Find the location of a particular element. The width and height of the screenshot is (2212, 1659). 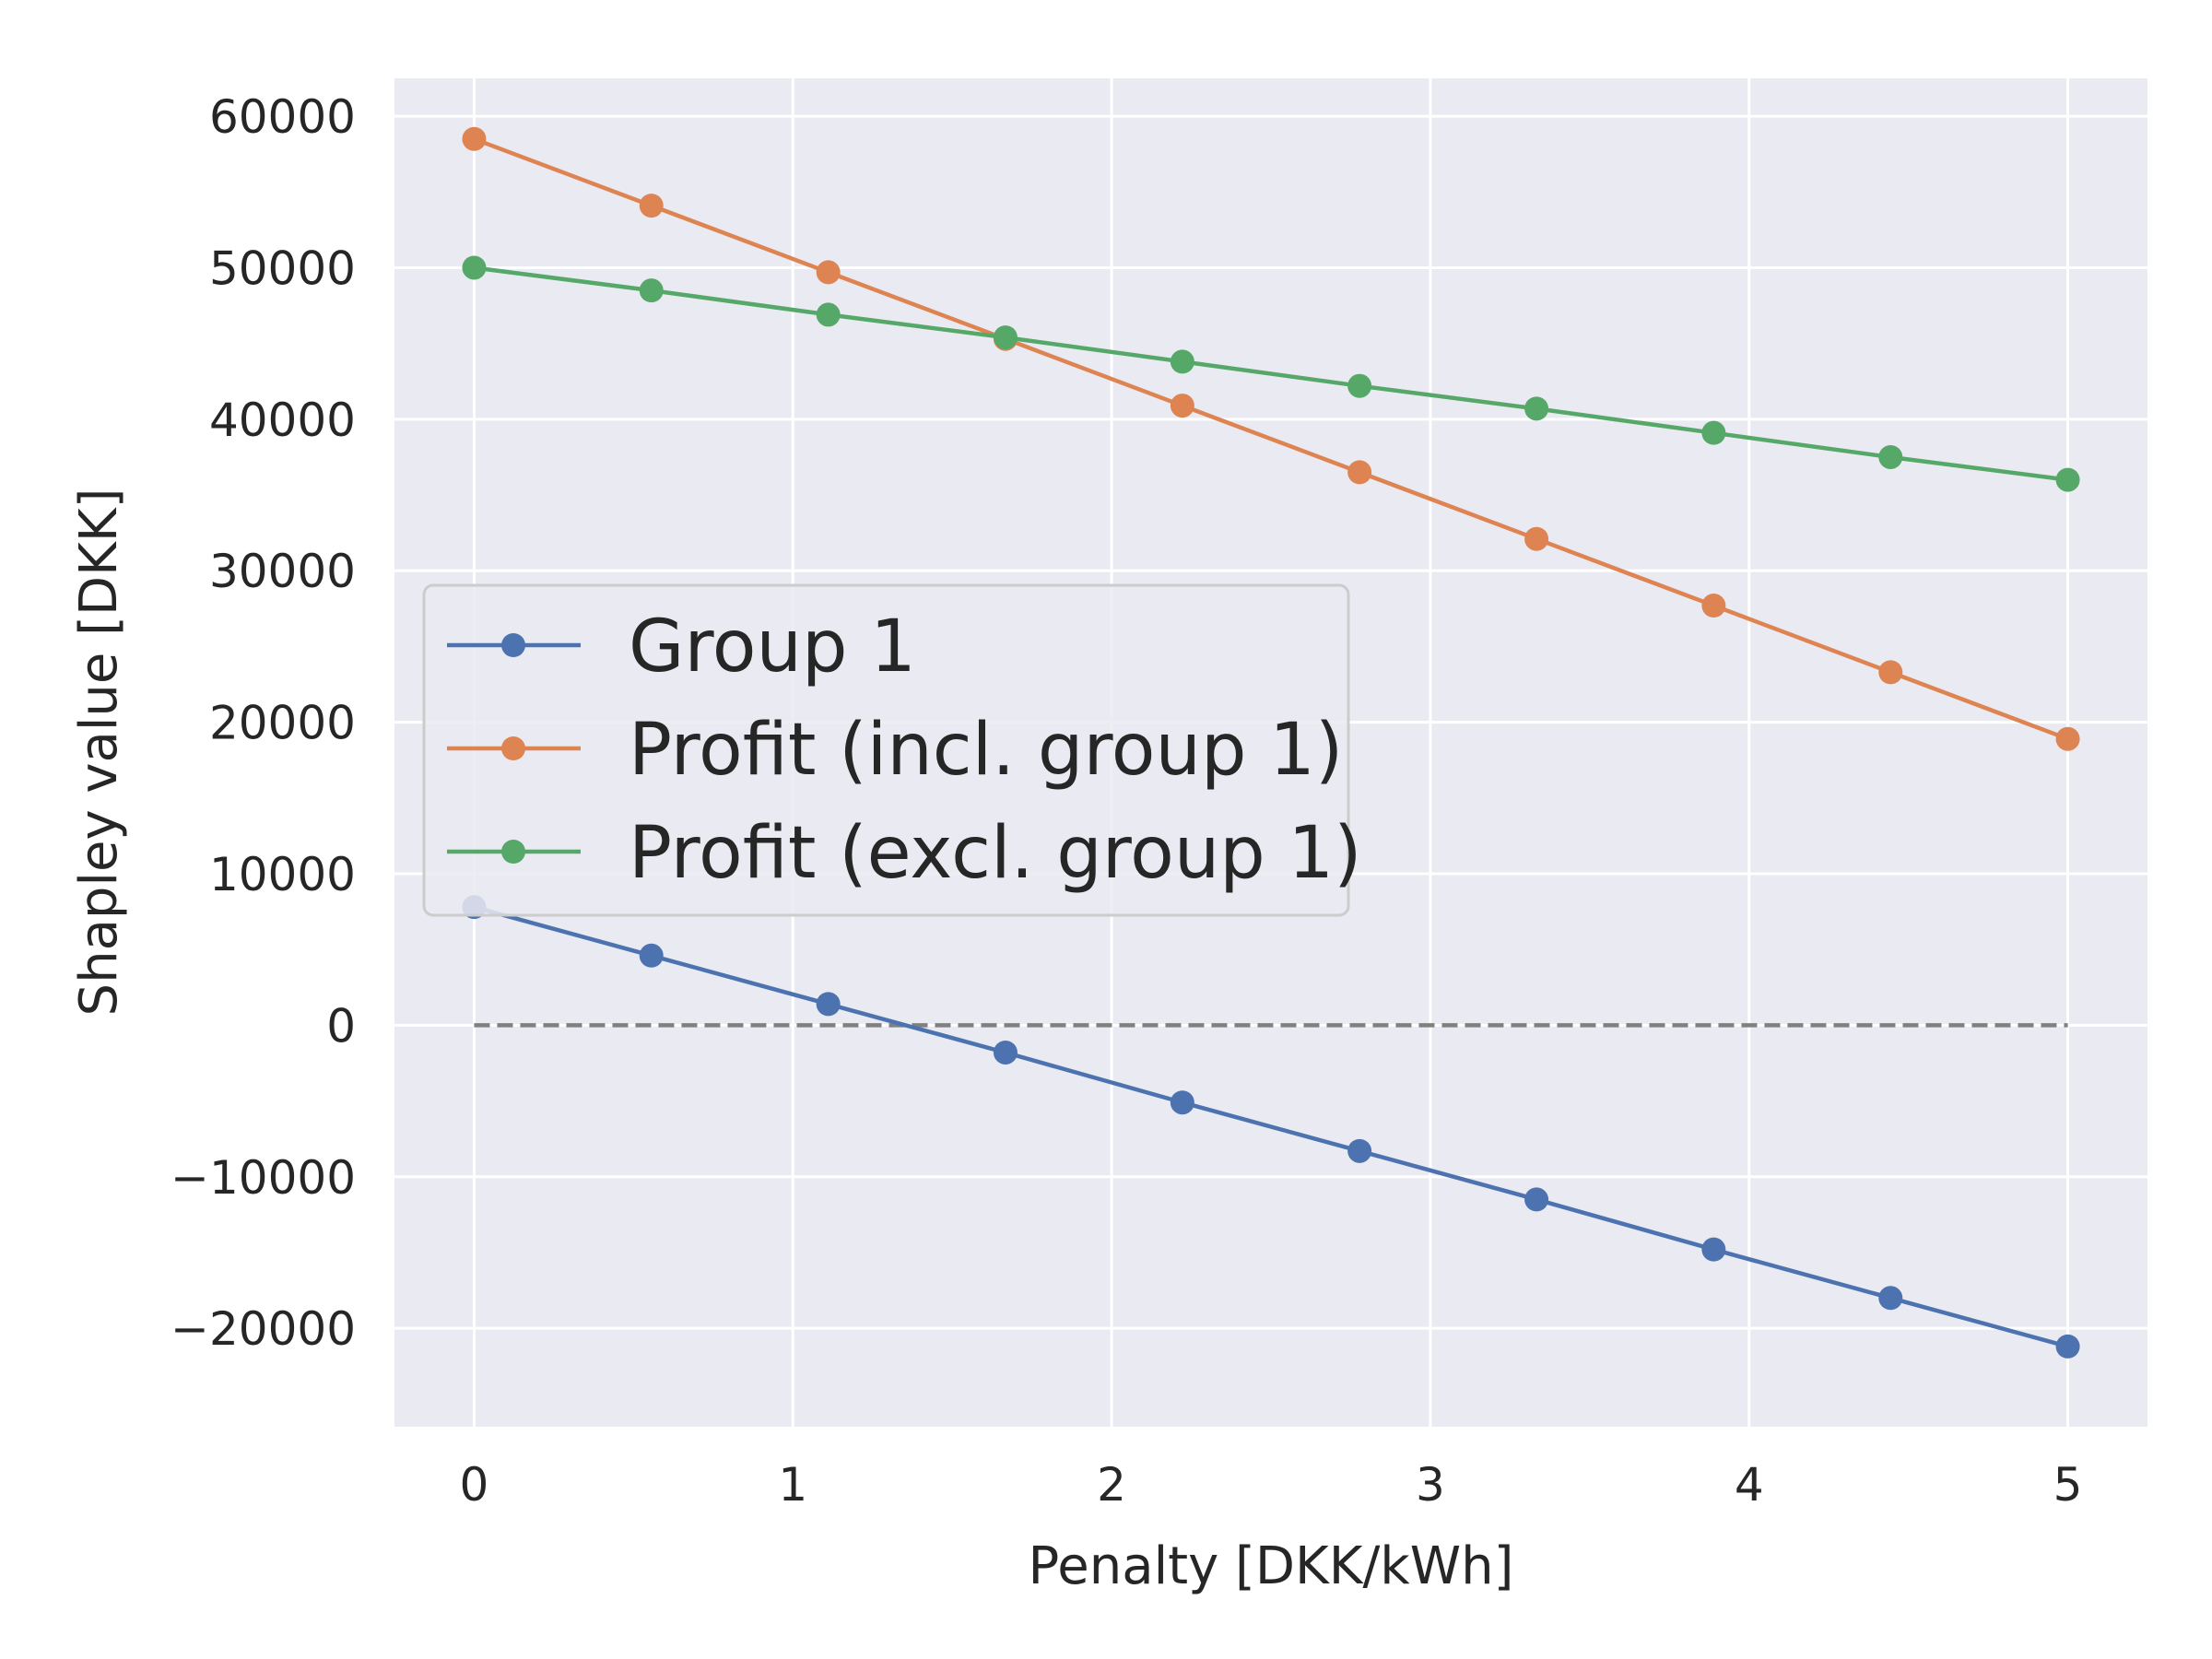

y-tick-label-5: 30000 is located at coordinates (282, 571).